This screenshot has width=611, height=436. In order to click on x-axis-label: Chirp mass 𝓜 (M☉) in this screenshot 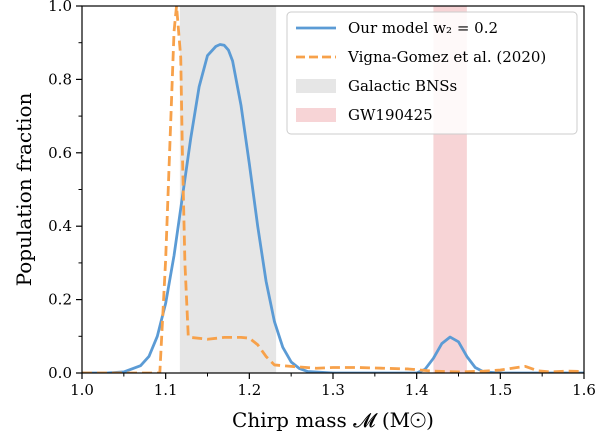, I will do `click(333, 420)`.